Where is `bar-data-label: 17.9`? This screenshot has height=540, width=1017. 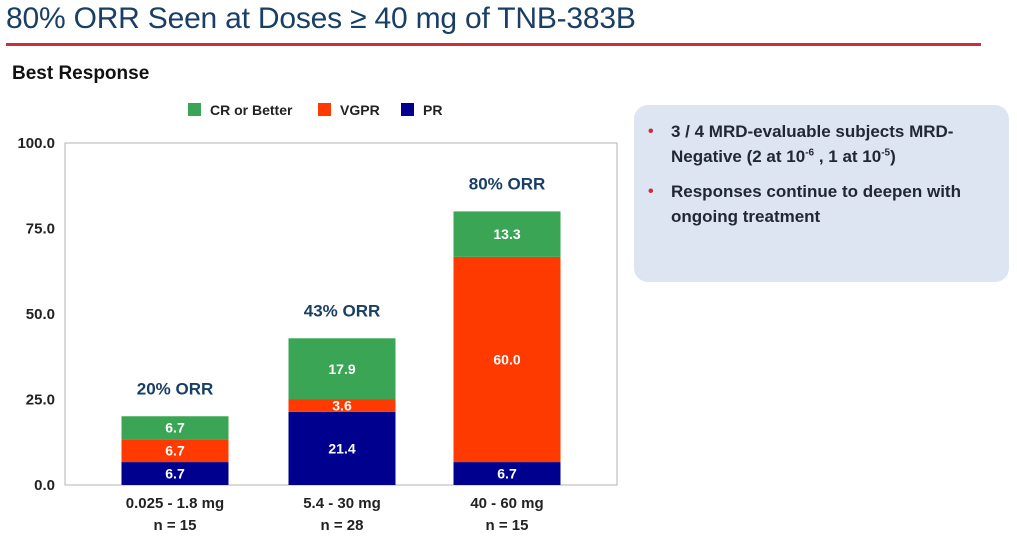
bar-data-label: 17.9 is located at coordinates (341, 369).